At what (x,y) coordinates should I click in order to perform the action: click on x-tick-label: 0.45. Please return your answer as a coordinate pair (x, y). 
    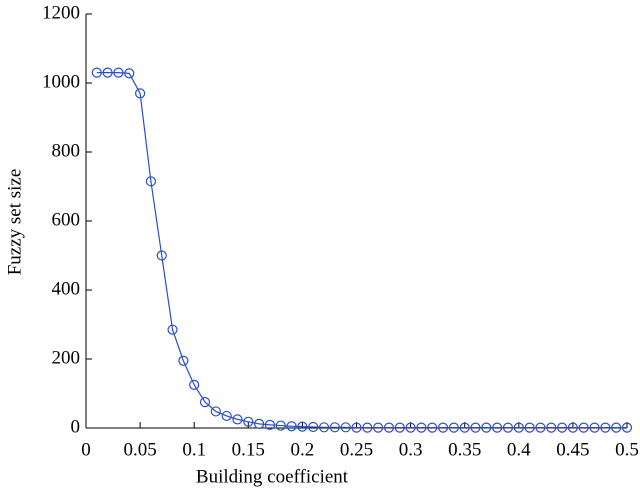
    Looking at the image, I should click on (572, 449).